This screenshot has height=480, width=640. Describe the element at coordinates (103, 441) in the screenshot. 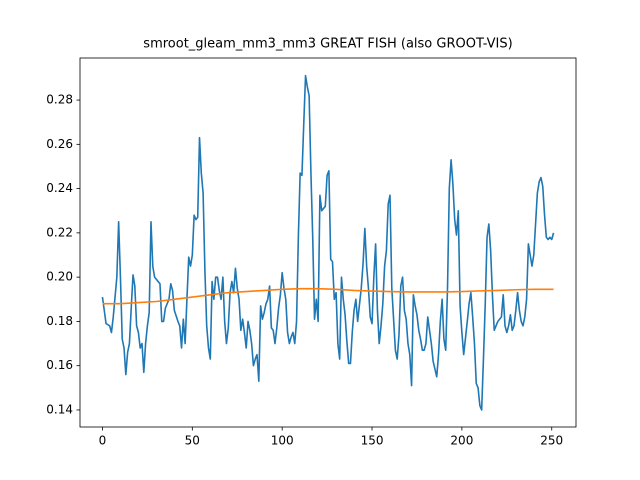

I see `x-tick-label: 0` at that location.